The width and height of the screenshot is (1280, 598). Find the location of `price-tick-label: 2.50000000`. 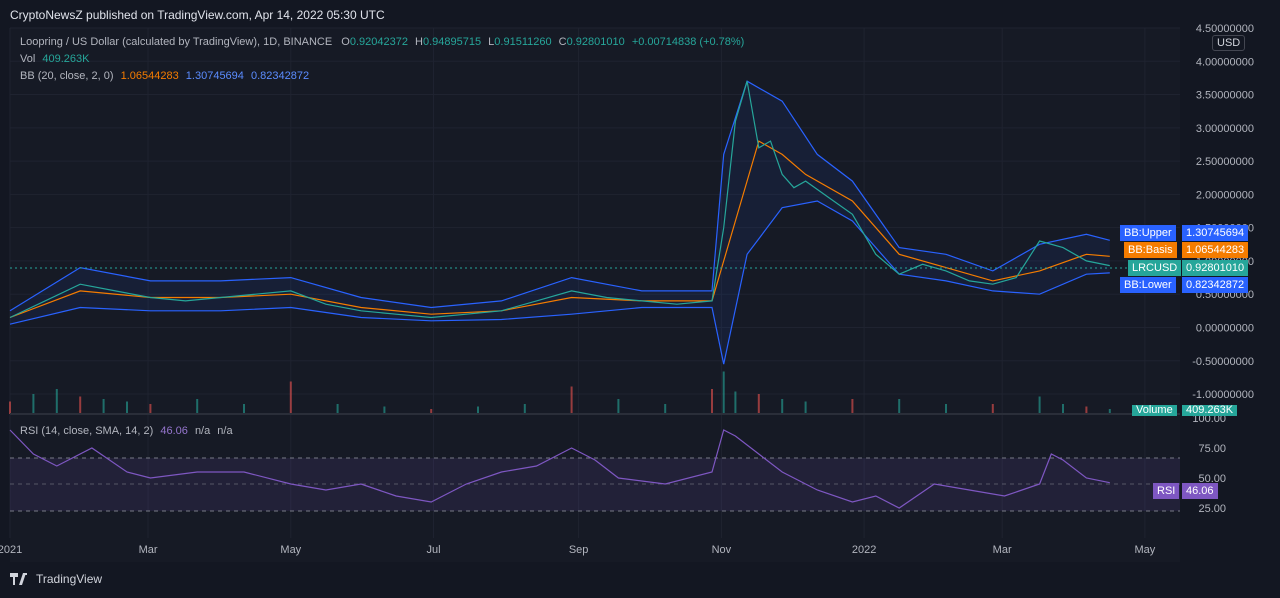

price-tick-label: 2.50000000 is located at coordinates (1225, 162).